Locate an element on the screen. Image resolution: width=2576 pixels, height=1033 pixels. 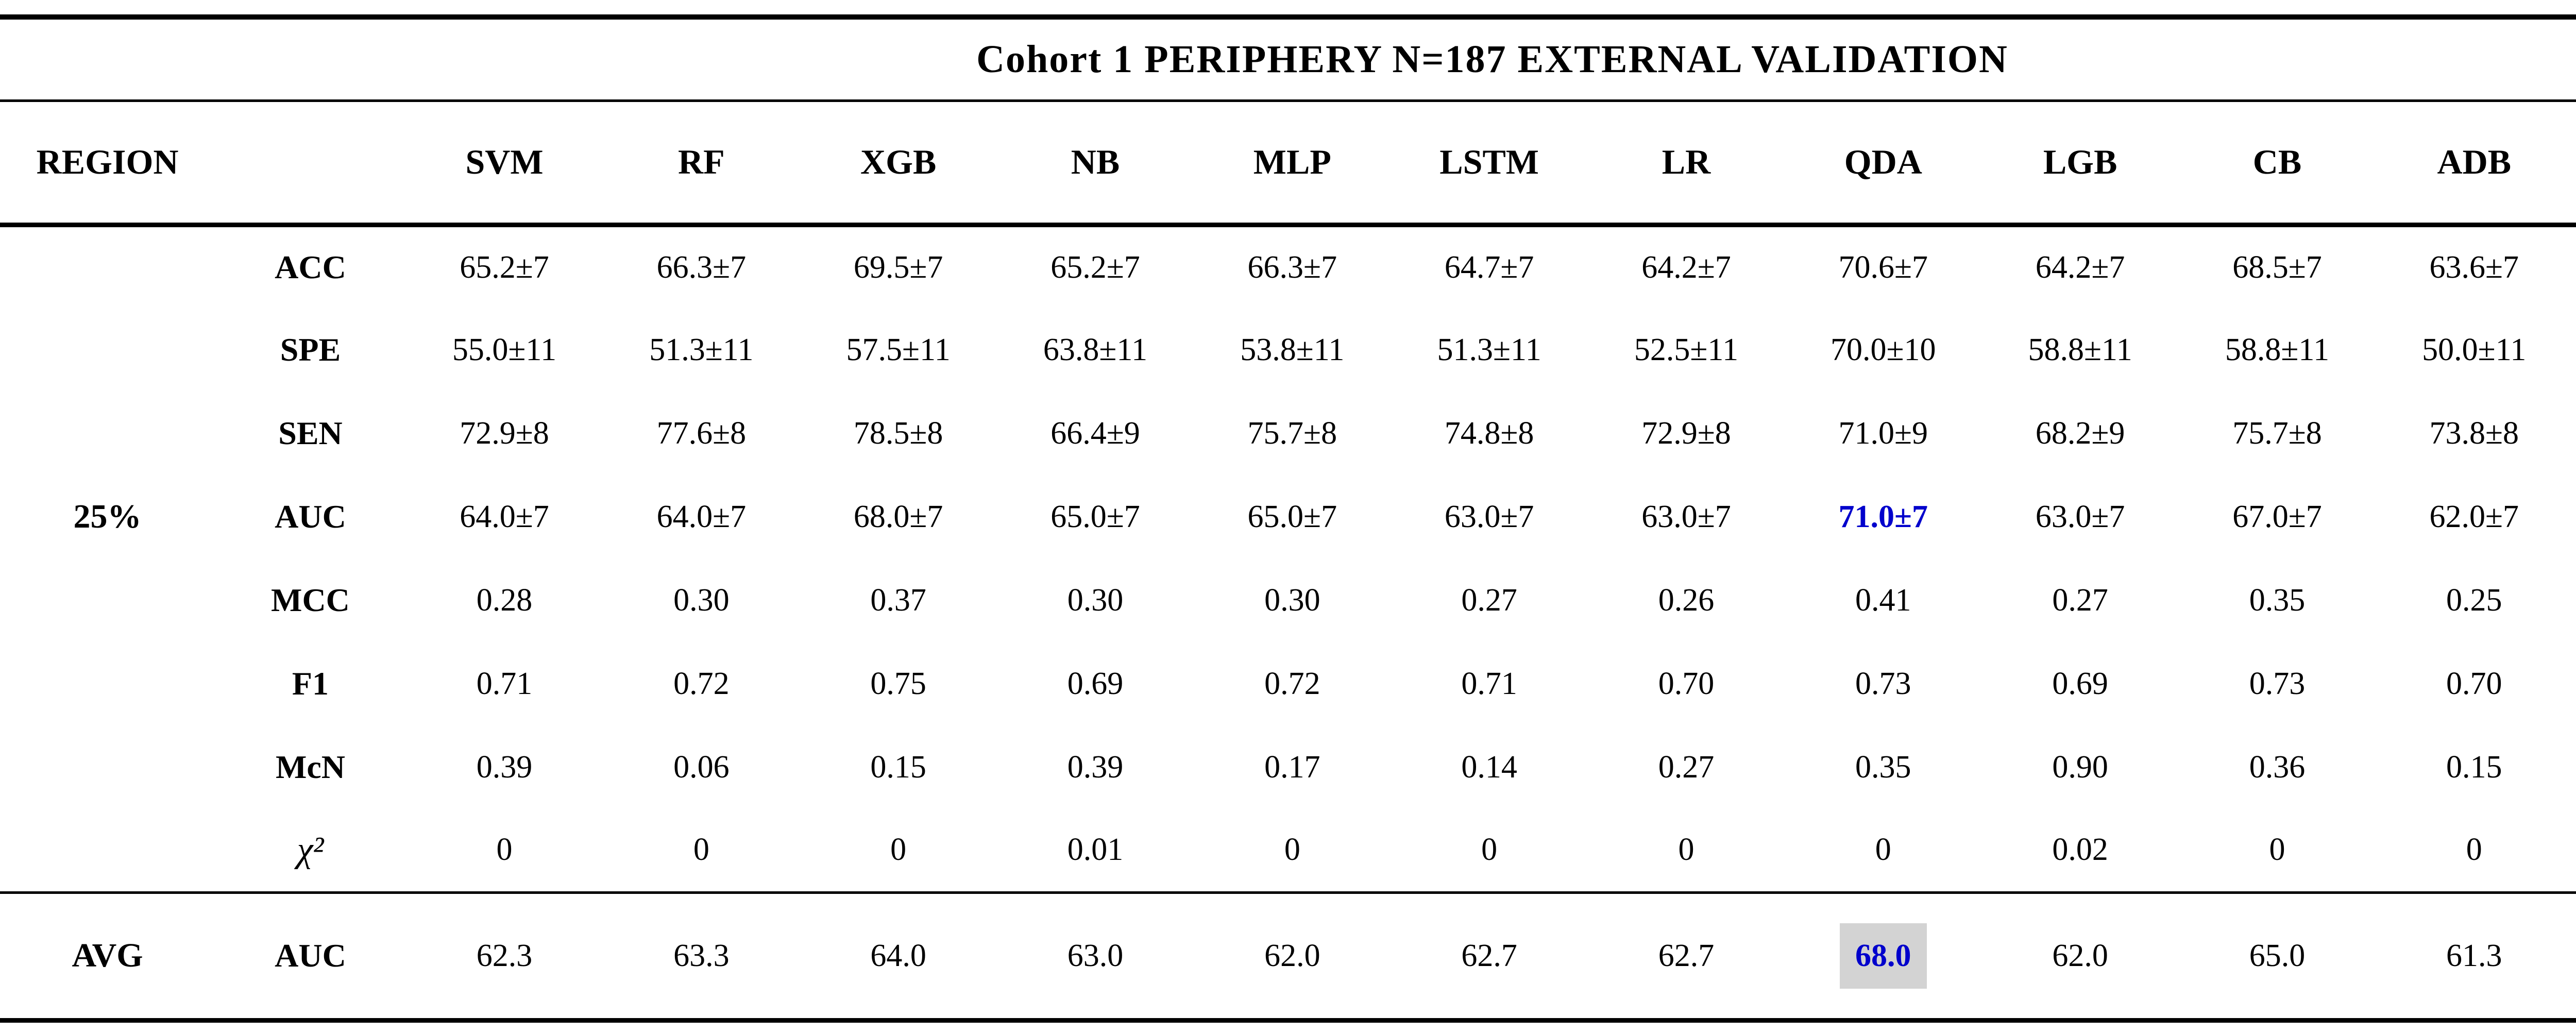
value-text: 58.8±11 is located at coordinates (2277, 349).